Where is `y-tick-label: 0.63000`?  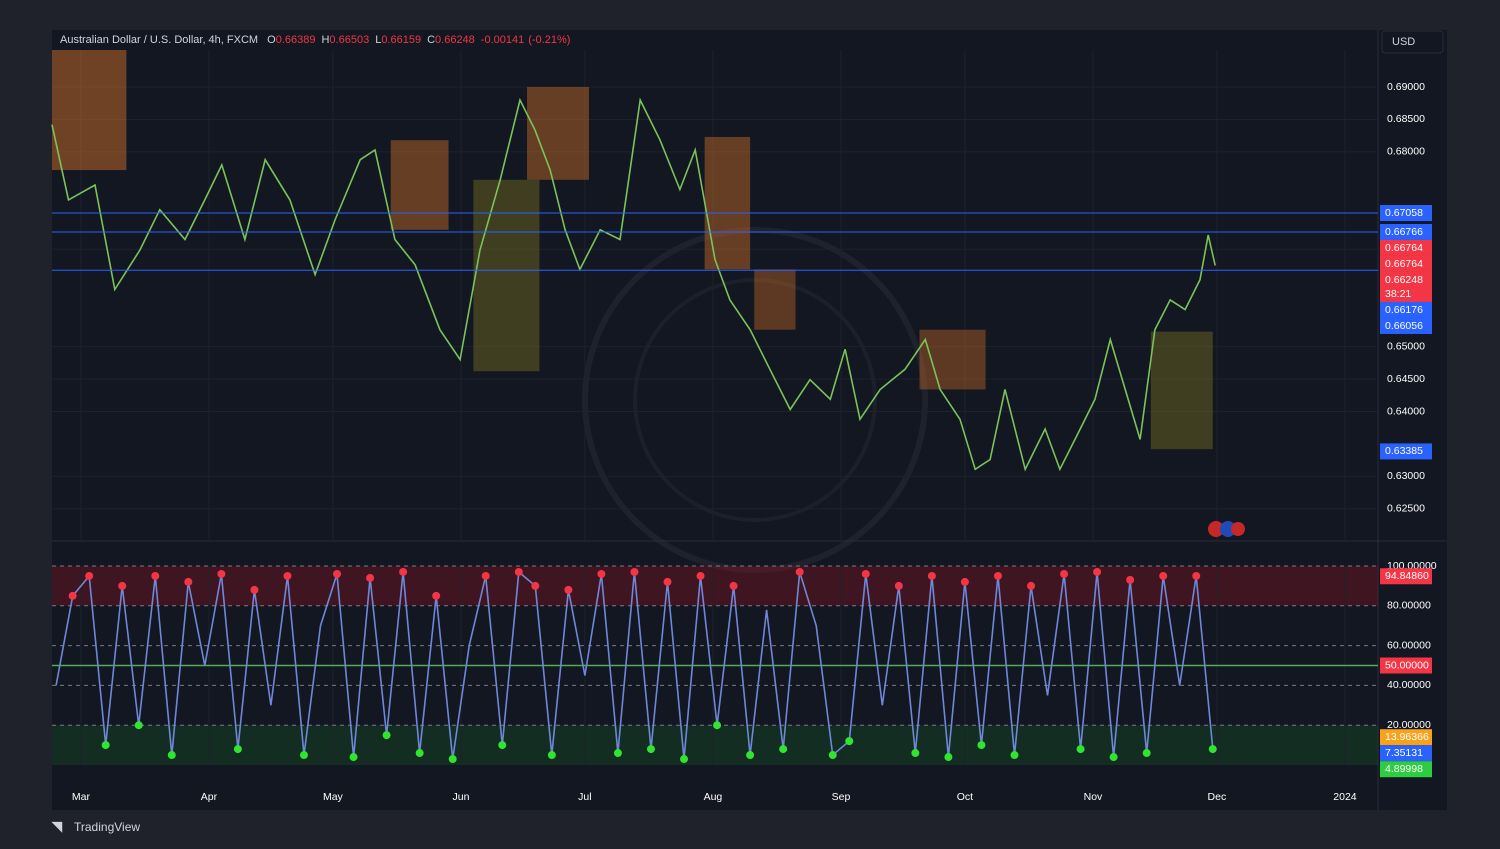
y-tick-label: 0.63000 is located at coordinates (1406, 476).